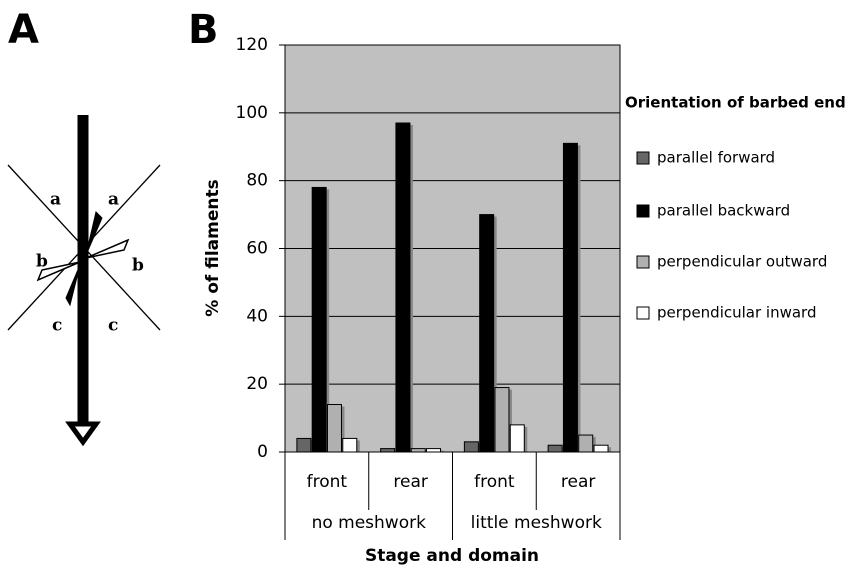 This screenshot has height=570, width=854. I want to click on diagram, so click(84, 281).